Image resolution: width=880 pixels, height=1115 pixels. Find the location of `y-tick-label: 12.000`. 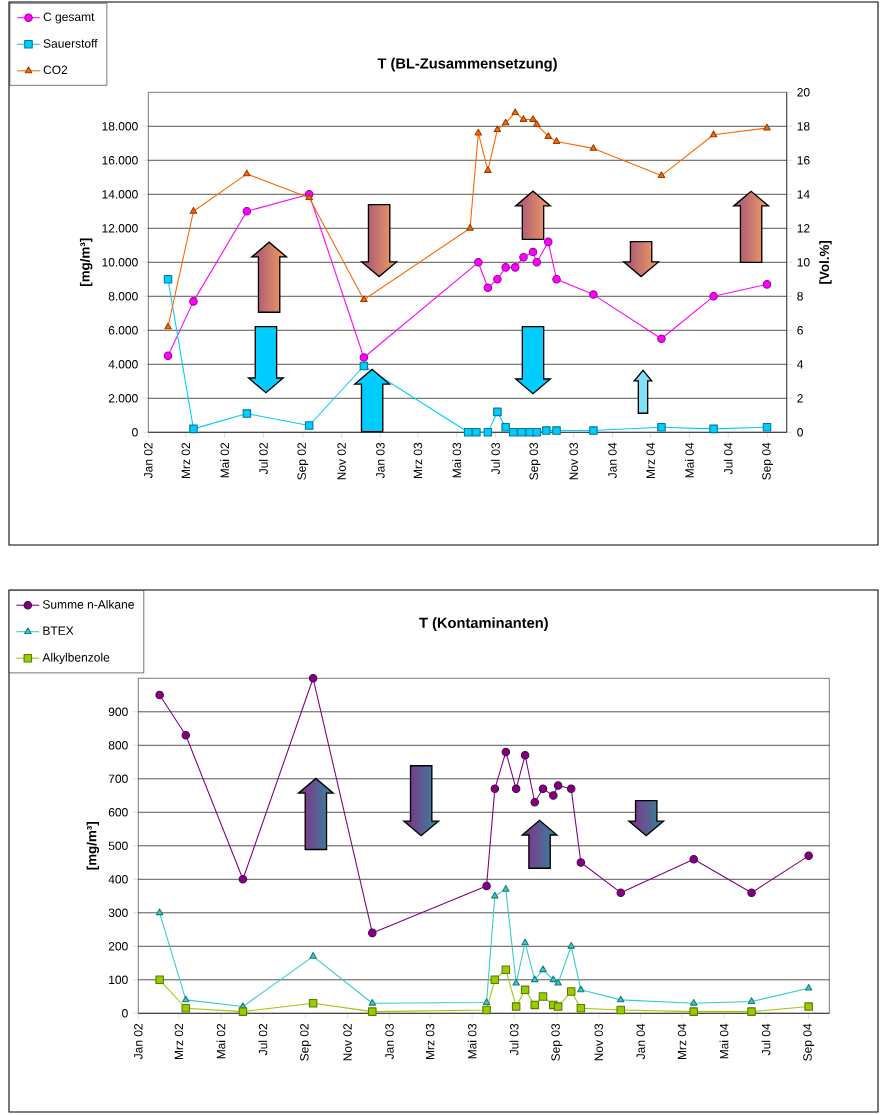

y-tick-label: 12.000 is located at coordinates (120, 228).